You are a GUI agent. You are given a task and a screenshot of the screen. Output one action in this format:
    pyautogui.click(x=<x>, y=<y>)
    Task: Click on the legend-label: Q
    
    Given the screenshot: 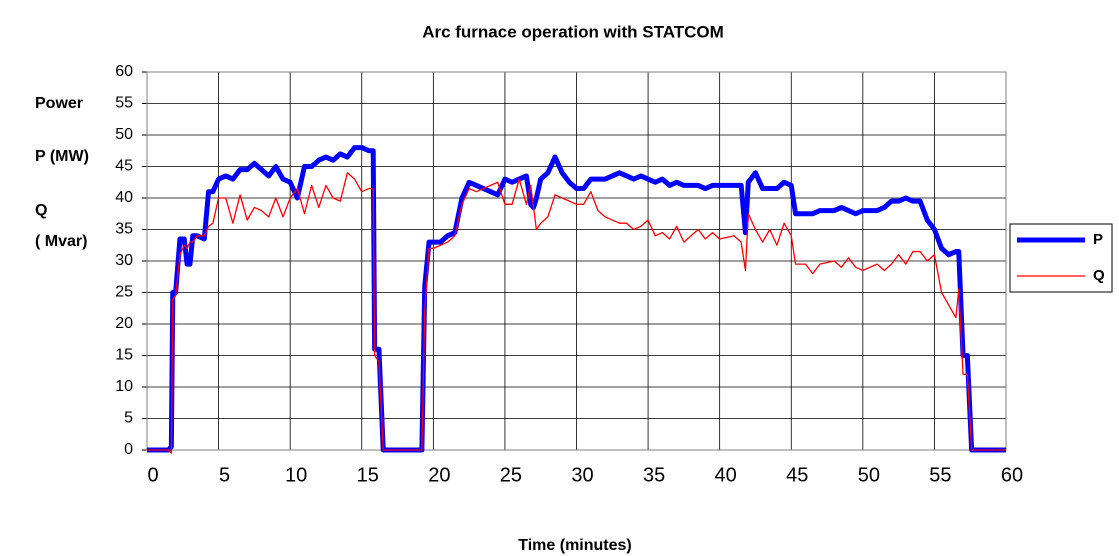 What is the action you would take?
    pyautogui.click(x=1099, y=275)
    